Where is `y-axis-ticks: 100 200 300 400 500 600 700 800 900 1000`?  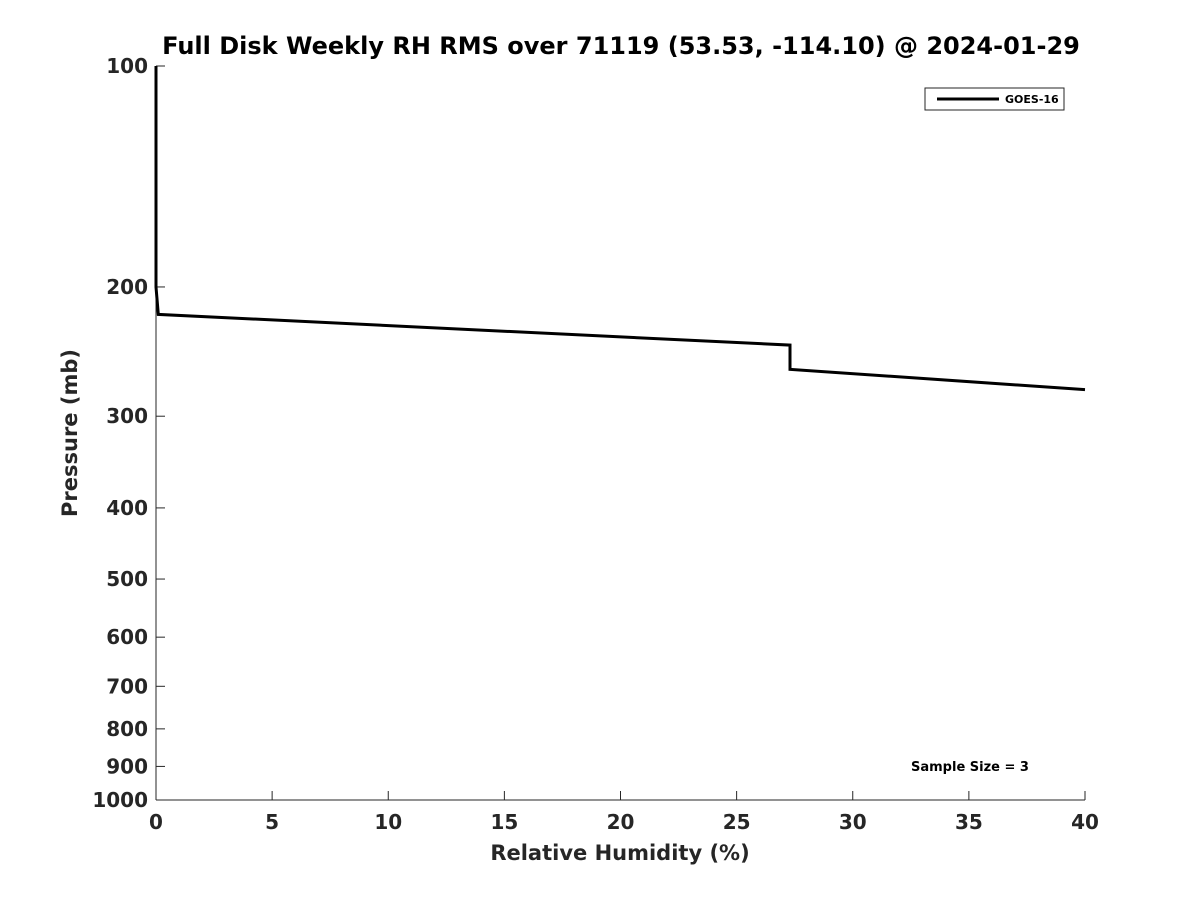
y-axis-ticks: 100 200 300 400 500 600 700 800 900 1000 is located at coordinates (128, 433).